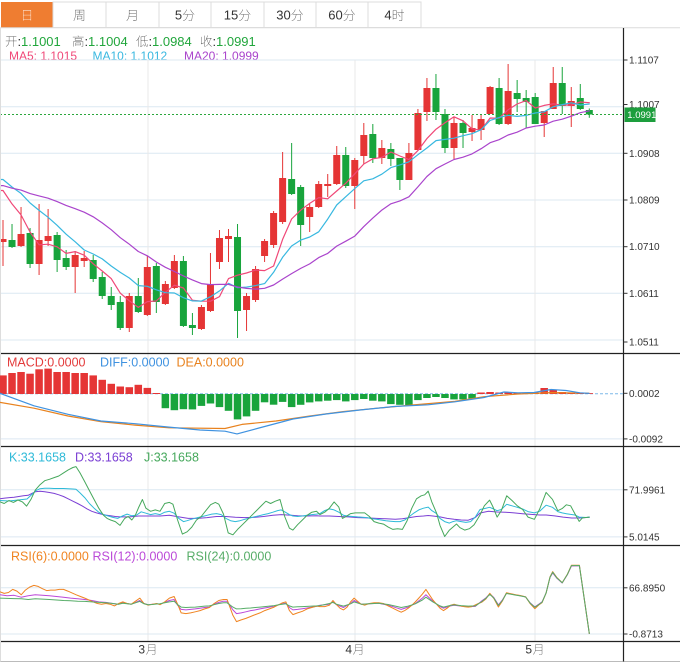  Describe the element at coordinates (644, 394) in the screenshot. I see `svg-text: 0.0002` at that location.